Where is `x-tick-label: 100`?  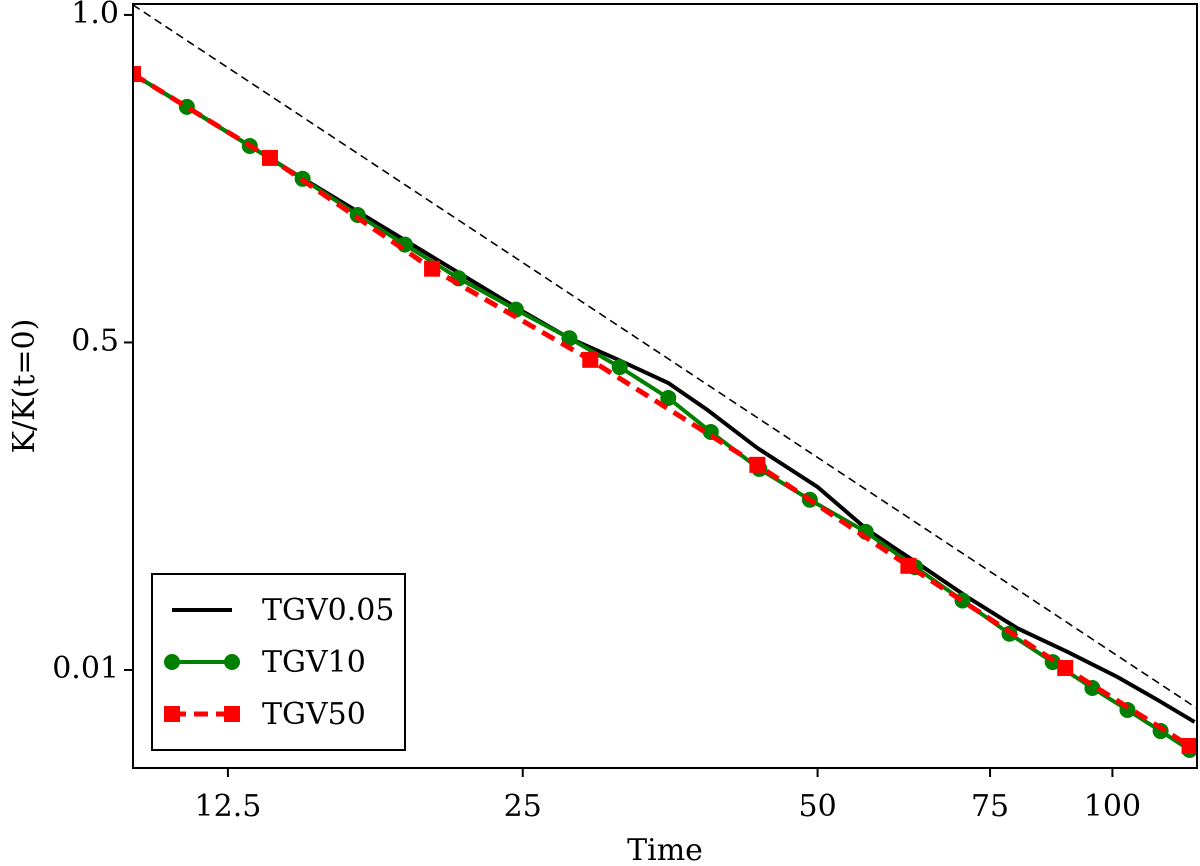
x-tick-label: 100 is located at coordinates (1112, 806).